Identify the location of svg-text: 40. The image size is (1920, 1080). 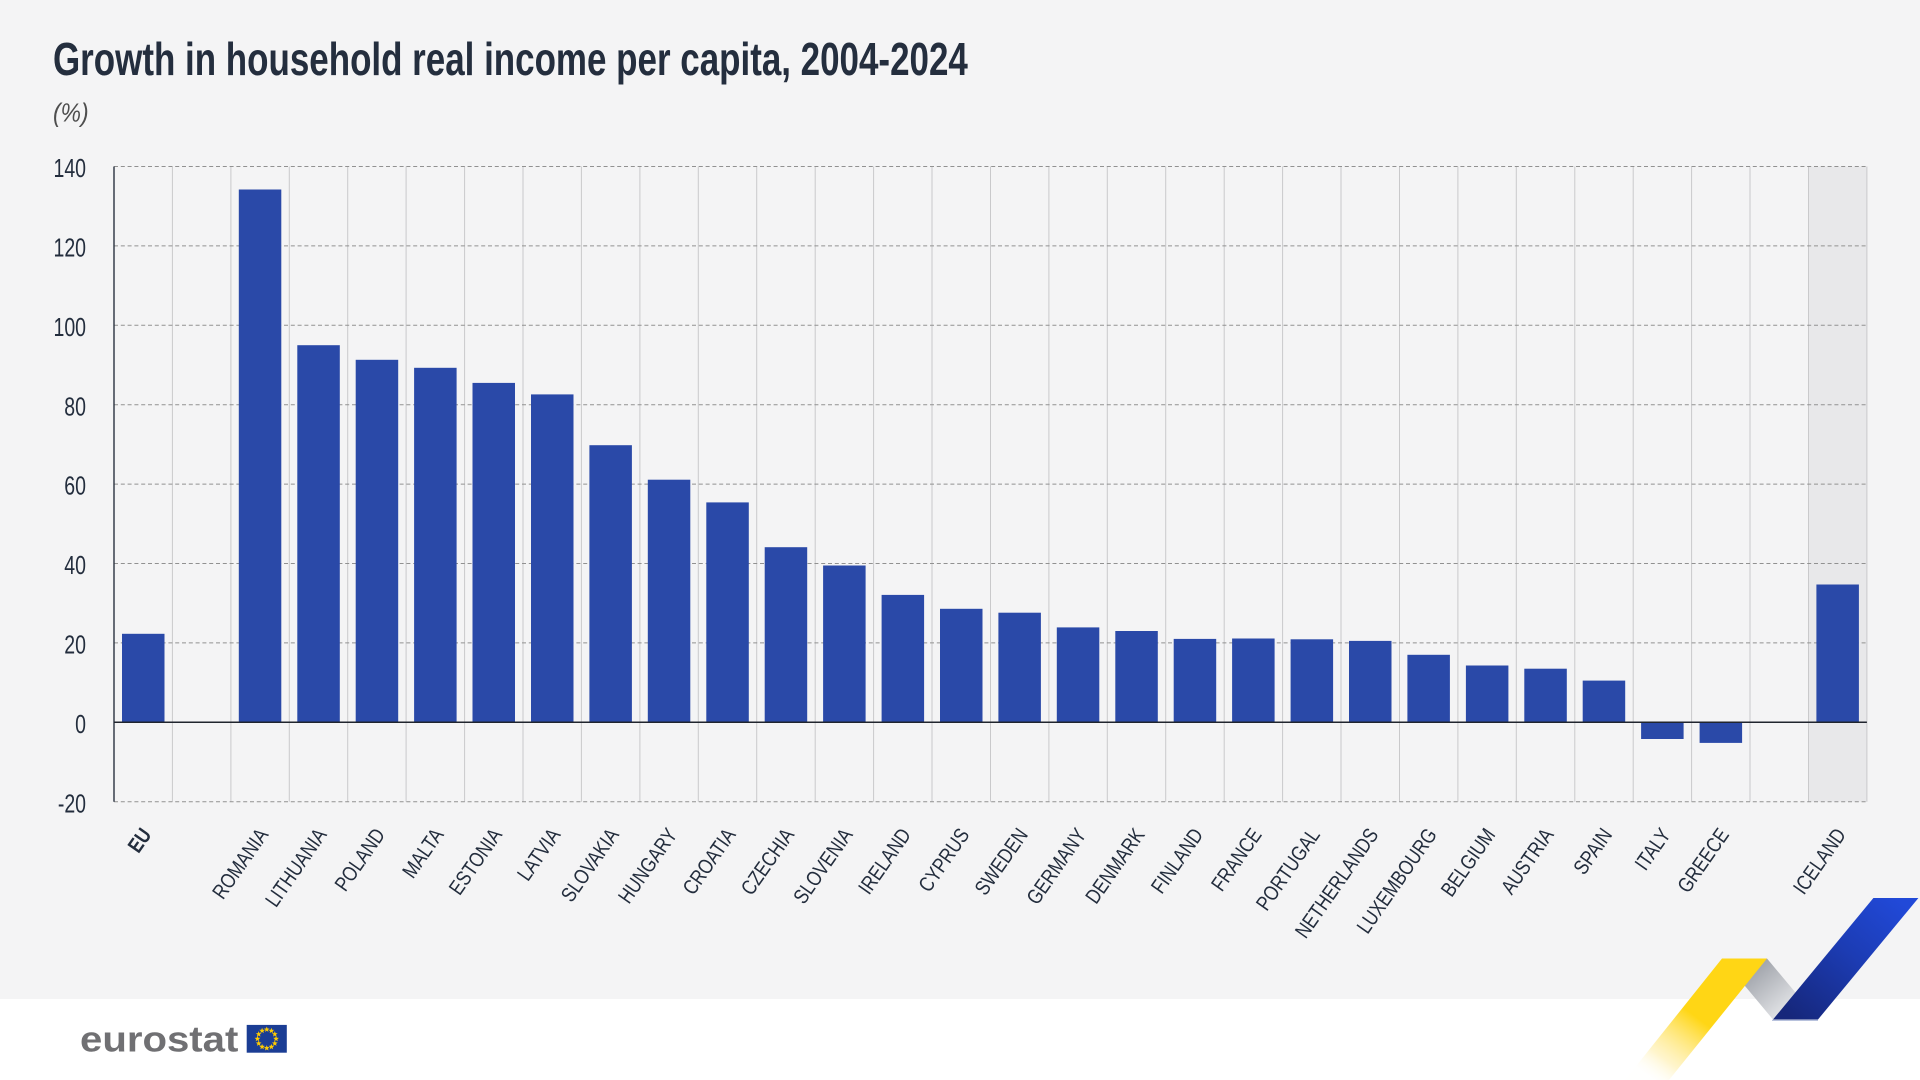
(75, 564).